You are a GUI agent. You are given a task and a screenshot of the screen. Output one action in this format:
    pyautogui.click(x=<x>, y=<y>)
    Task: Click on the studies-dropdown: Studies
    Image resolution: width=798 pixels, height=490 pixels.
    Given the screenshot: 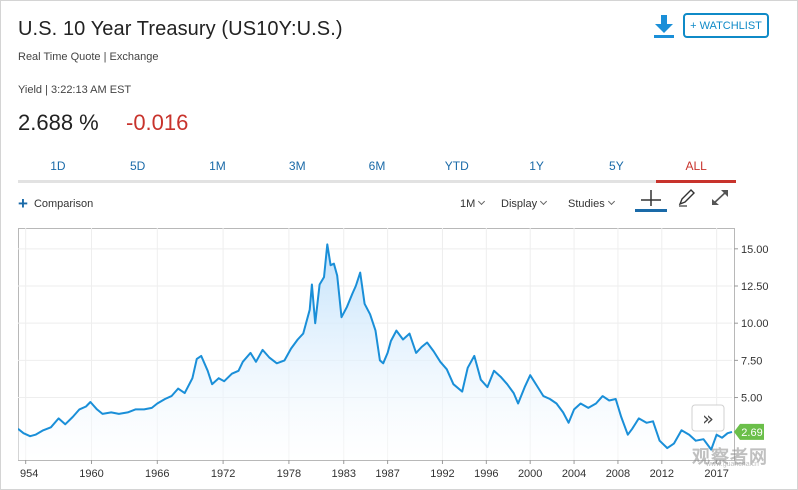 What is the action you would take?
    pyautogui.click(x=591, y=203)
    